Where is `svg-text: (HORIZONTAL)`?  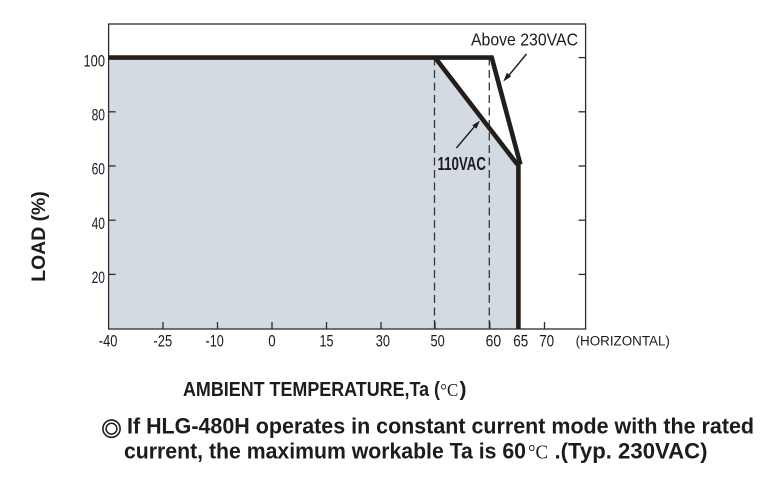
svg-text: (HORIZONTAL) is located at coordinates (623, 341).